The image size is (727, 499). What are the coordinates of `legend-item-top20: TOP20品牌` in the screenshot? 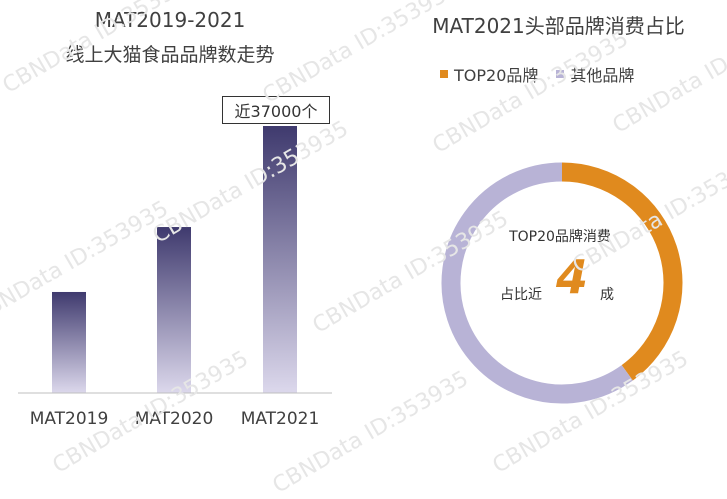 It's located at (489, 74).